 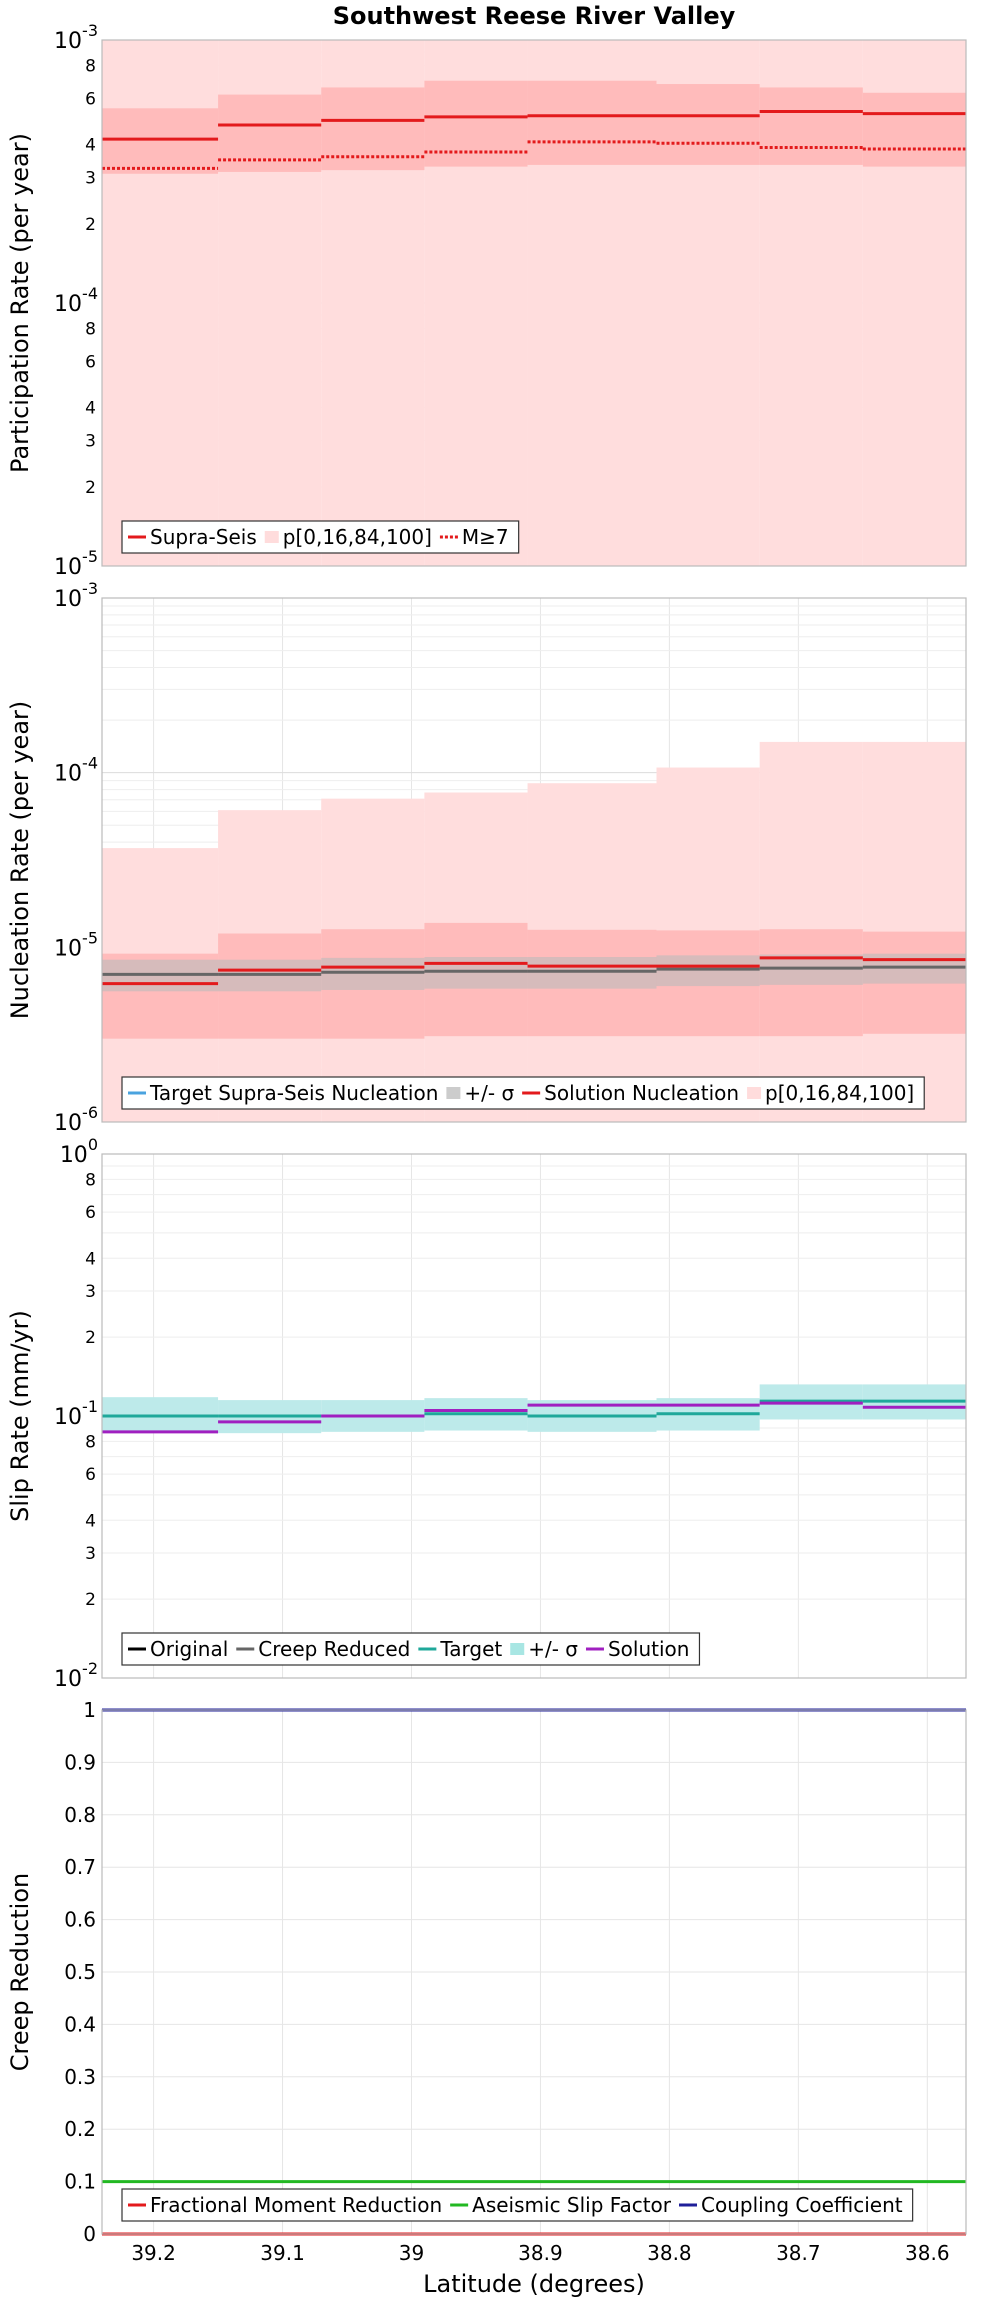 I want to click on legend: Original Creep Reduced Target +/- σ Solution, so click(x=411, y=1649).